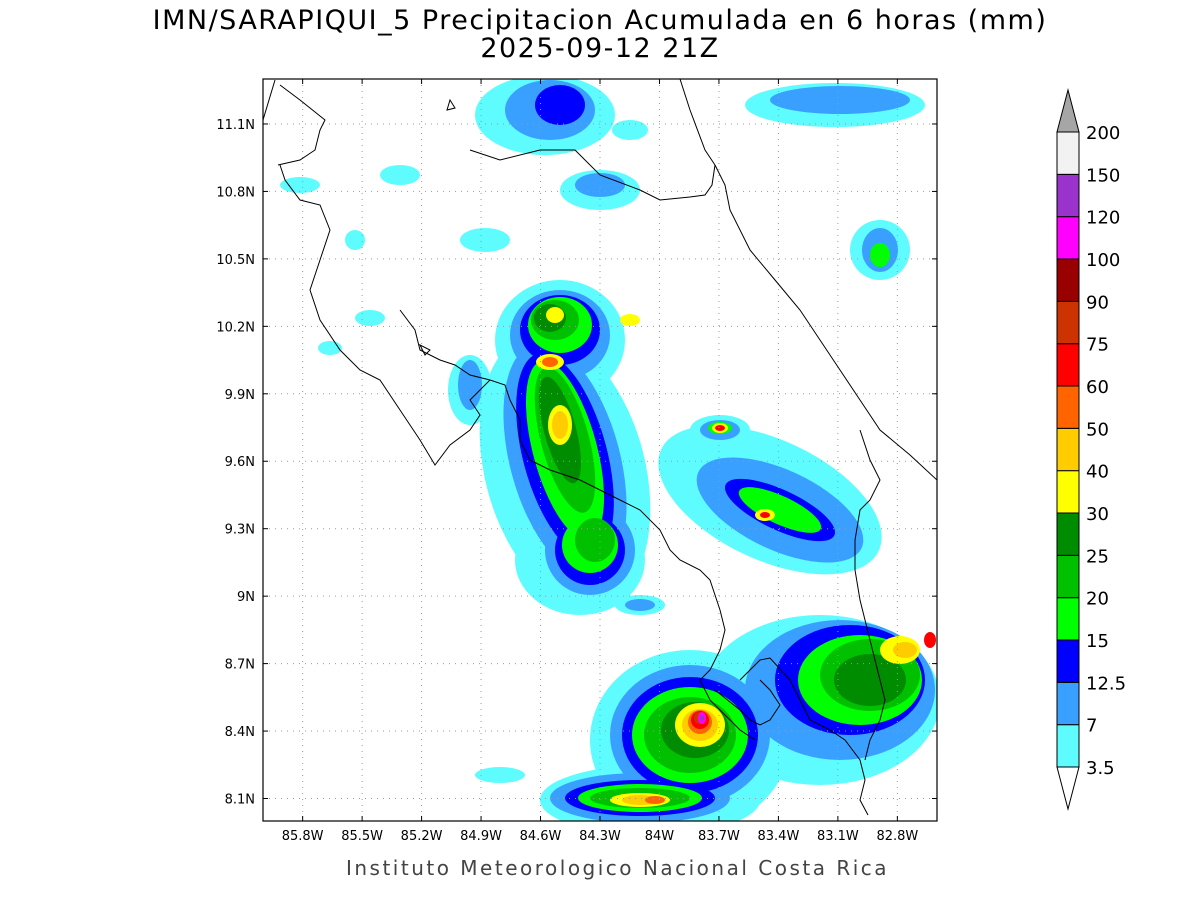 The width and height of the screenshot is (1200, 900). I want to click on lat-tick-label: 10.8N, so click(235, 192).